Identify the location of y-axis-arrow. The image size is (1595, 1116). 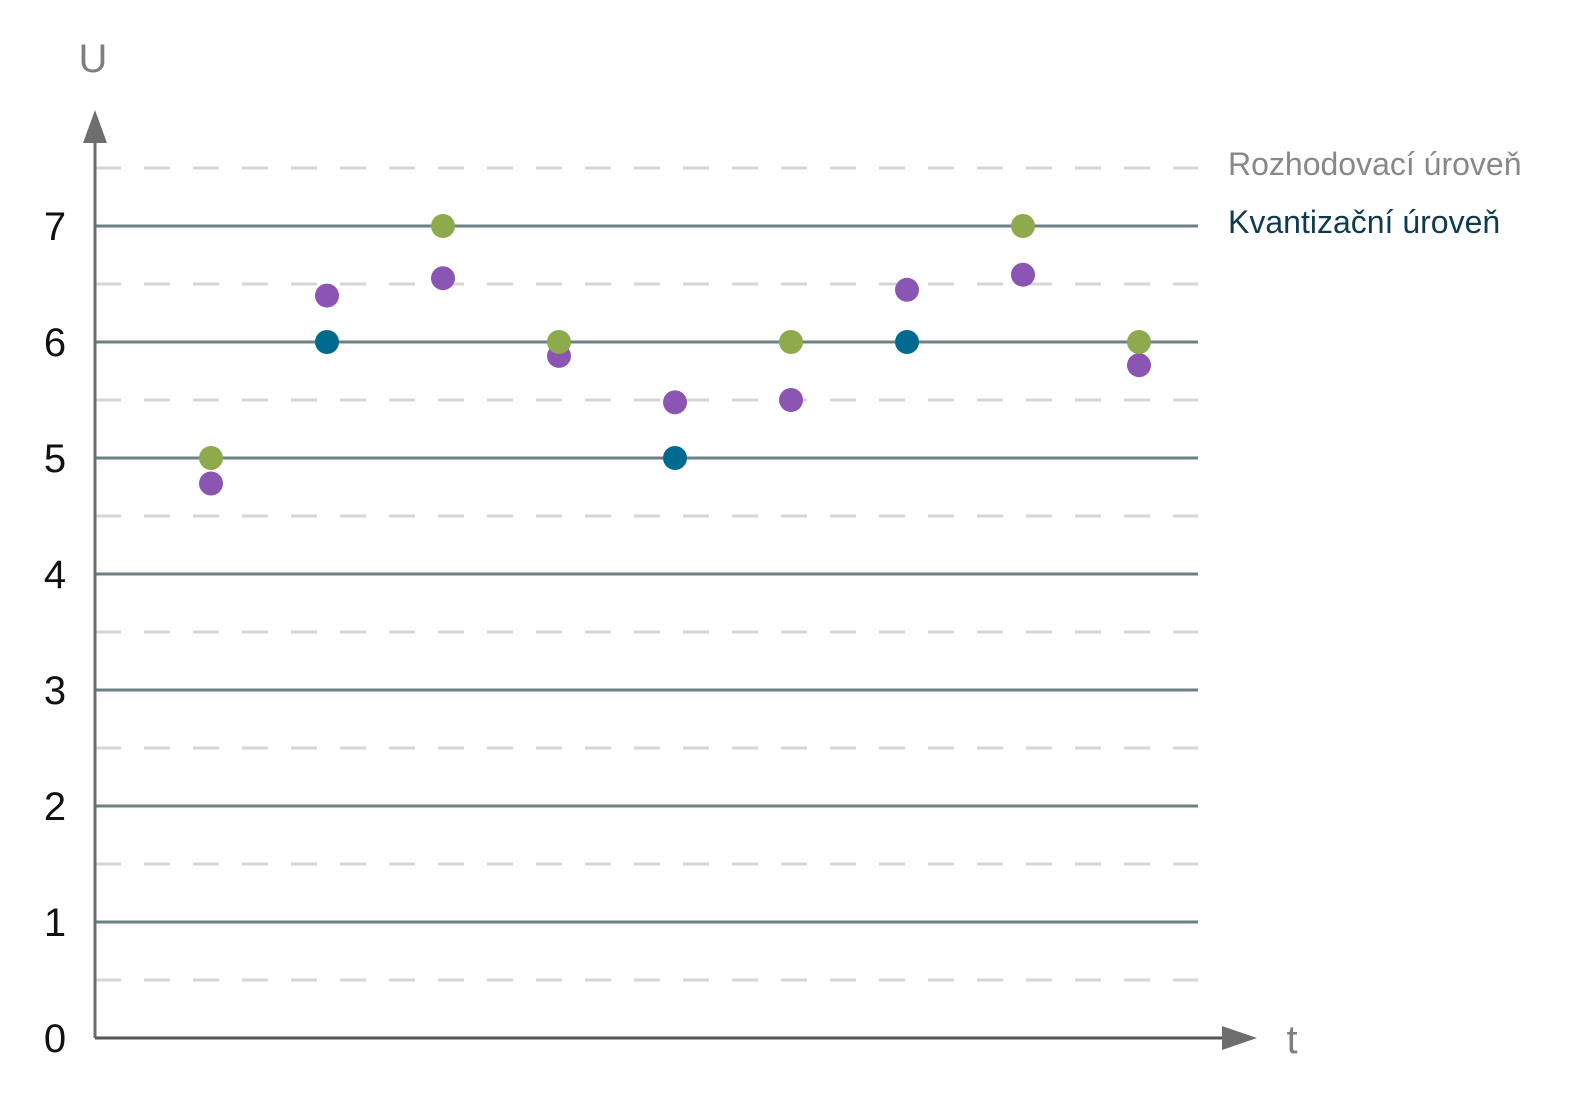
(95, 126).